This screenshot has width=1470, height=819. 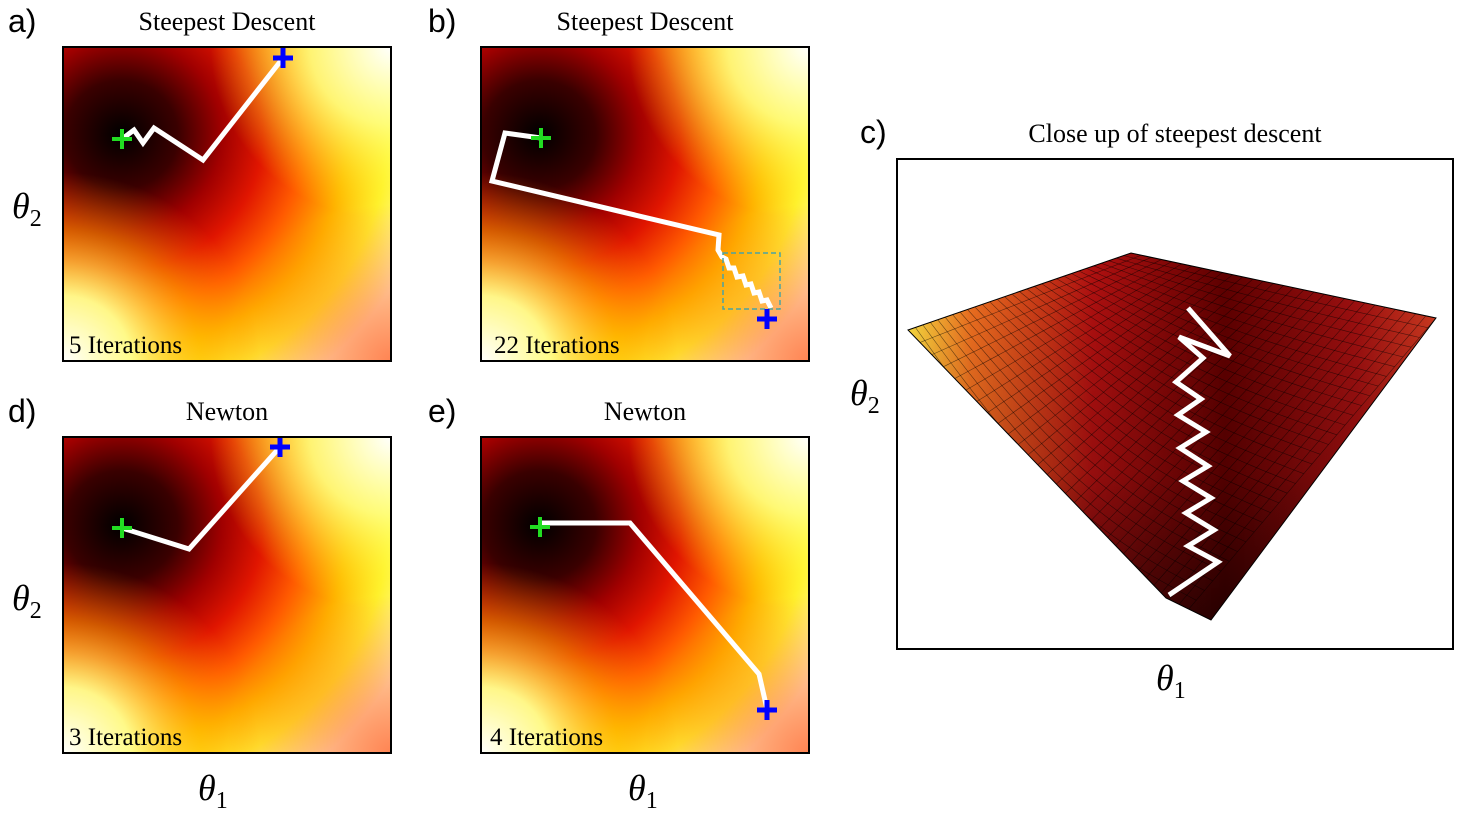 I want to click on panel-d-start-marker, so click(x=280, y=447).